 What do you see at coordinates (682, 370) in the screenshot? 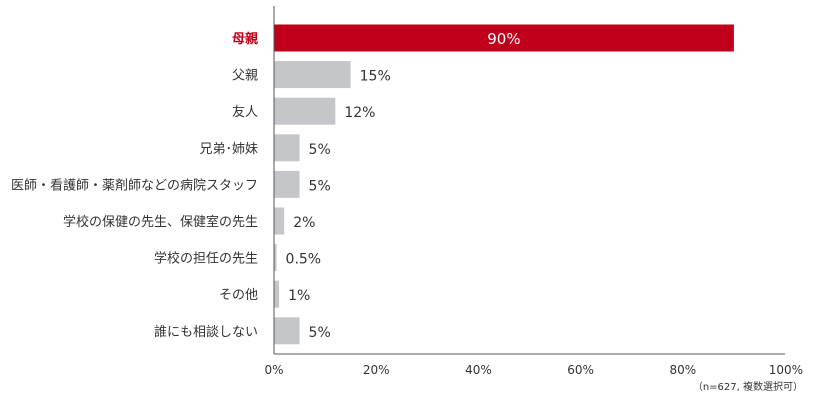
I see `x-tick-label-4: 80%` at bounding box center [682, 370].